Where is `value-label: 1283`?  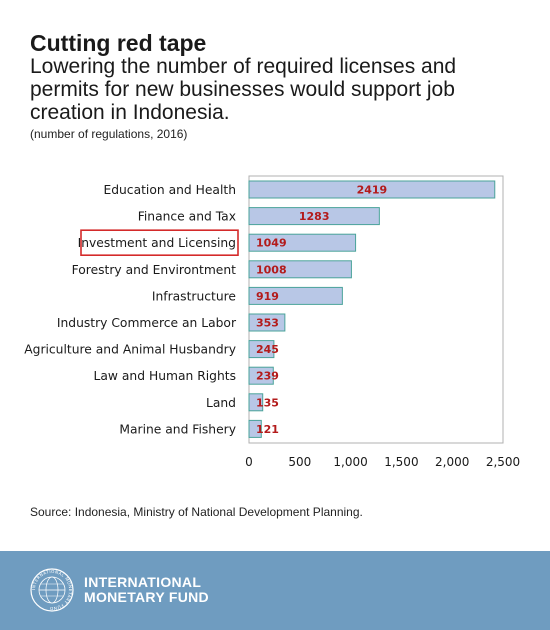
value-label: 1283 is located at coordinates (314, 216).